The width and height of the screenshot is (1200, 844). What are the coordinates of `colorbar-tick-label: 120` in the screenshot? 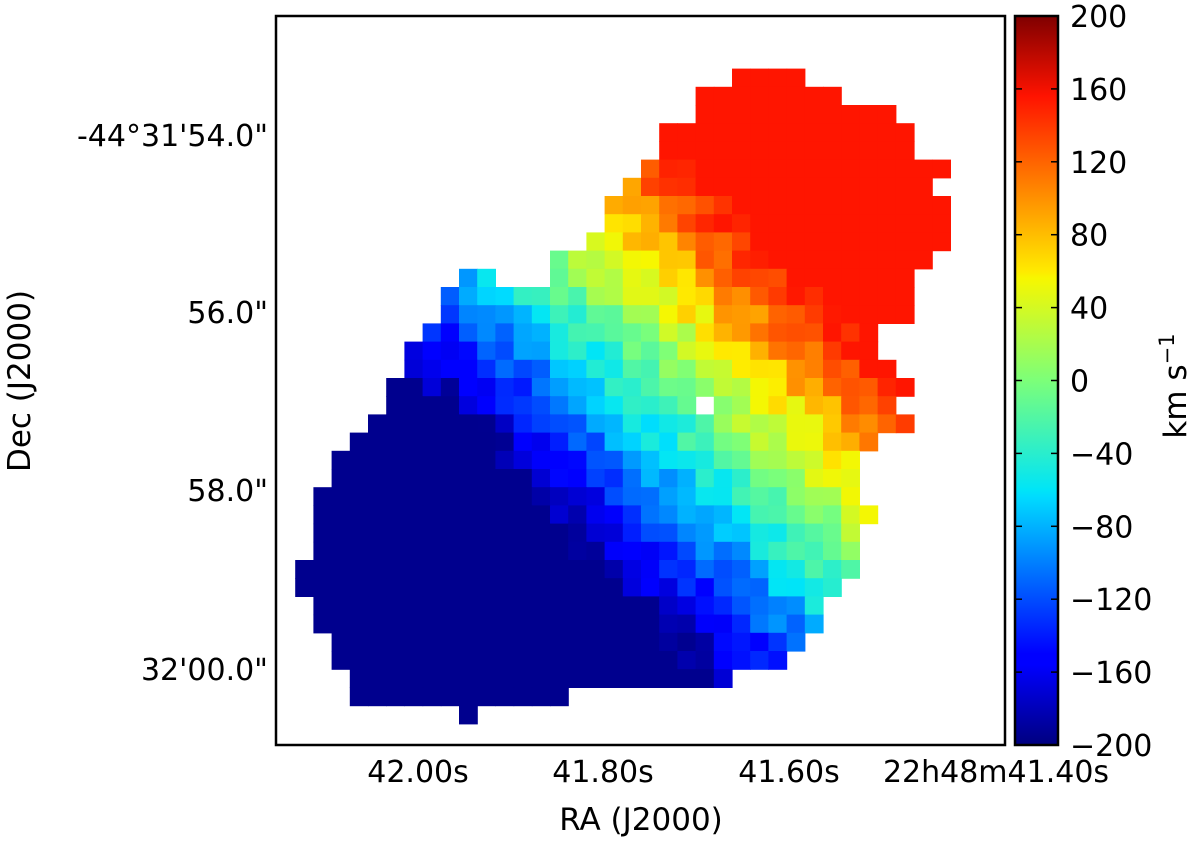 It's located at (1098, 163).